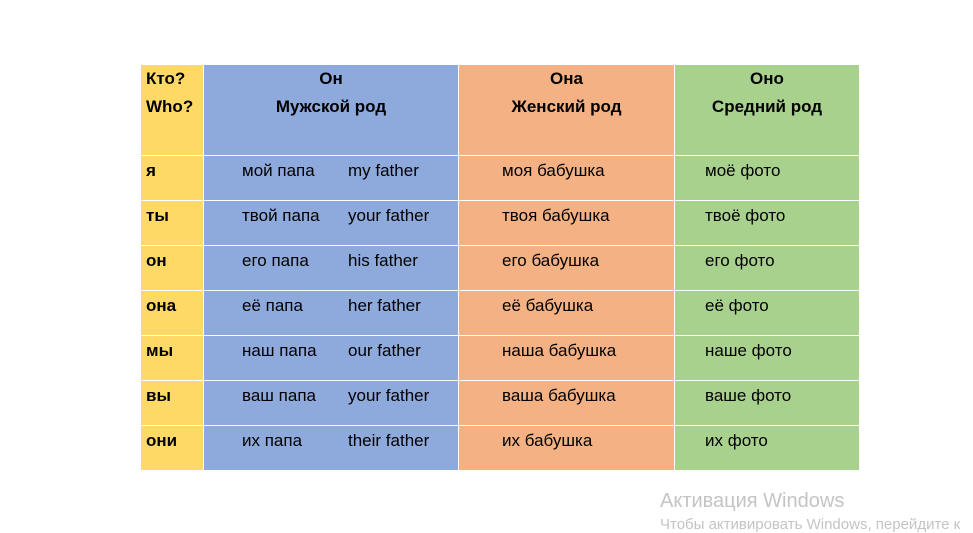 The image size is (973, 533). What do you see at coordinates (160, 350) in the screenshot?
I see `who-pronoun: мы` at bounding box center [160, 350].